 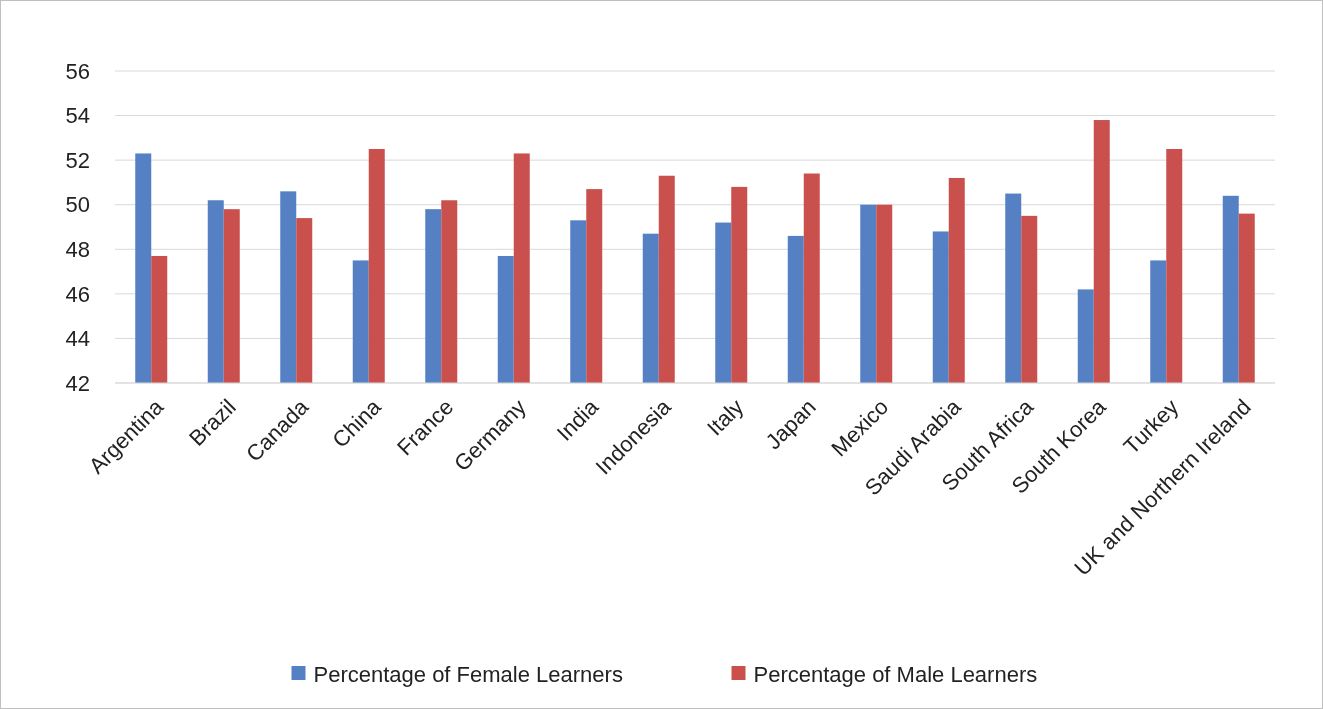 What do you see at coordinates (77, 294) in the screenshot?
I see `y-tick-label: 46` at bounding box center [77, 294].